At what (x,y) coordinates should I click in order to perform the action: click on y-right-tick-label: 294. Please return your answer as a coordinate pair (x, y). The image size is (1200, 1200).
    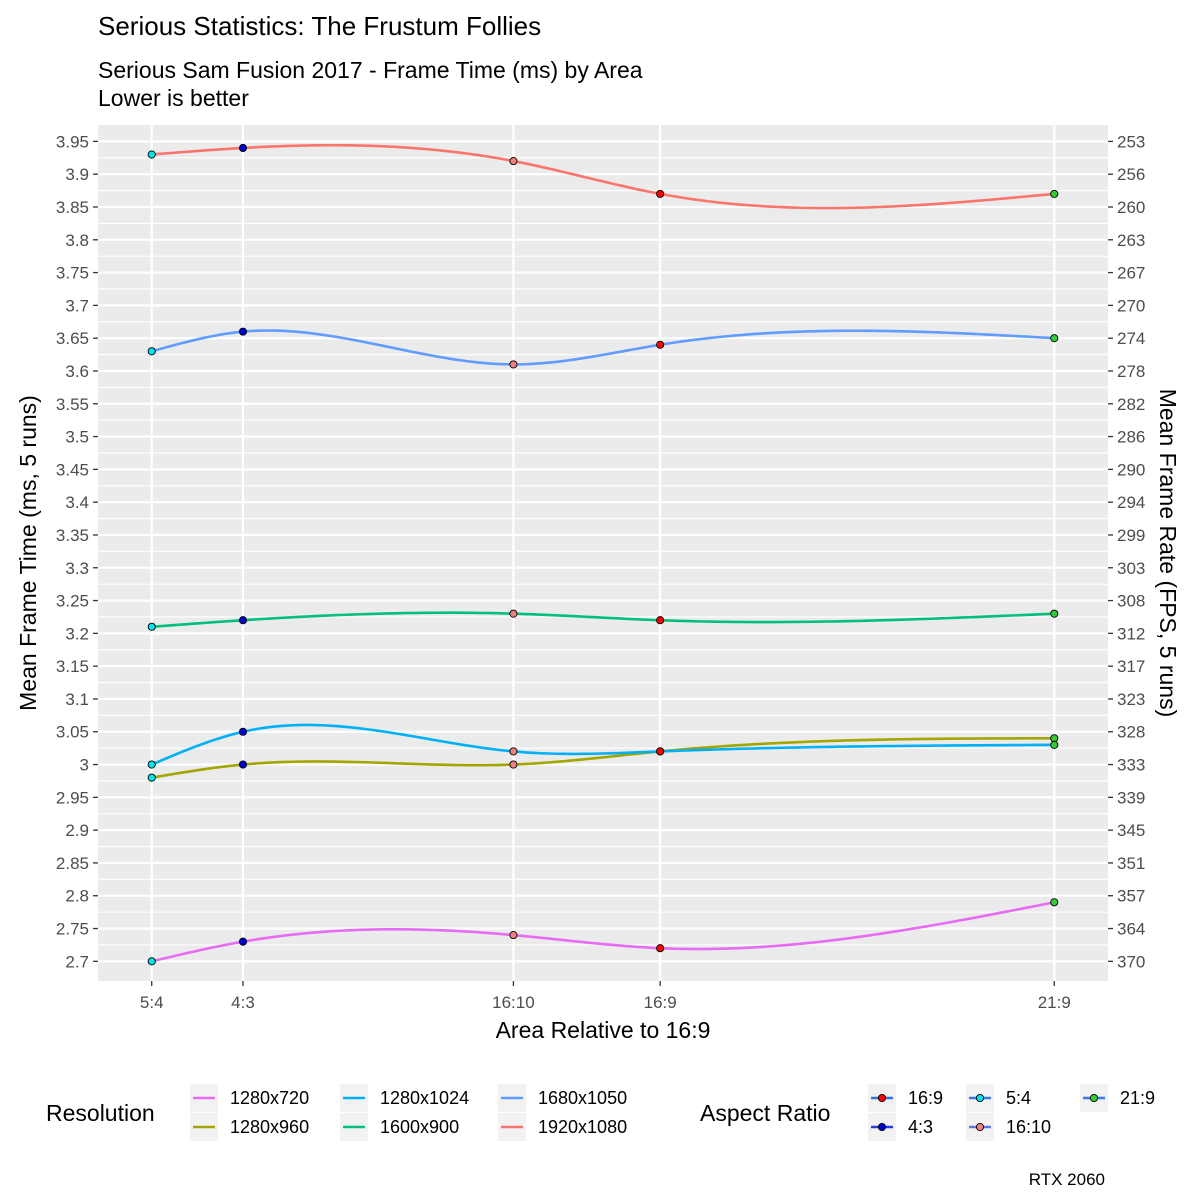
    Looking at the image, I should click on (1131, 502).